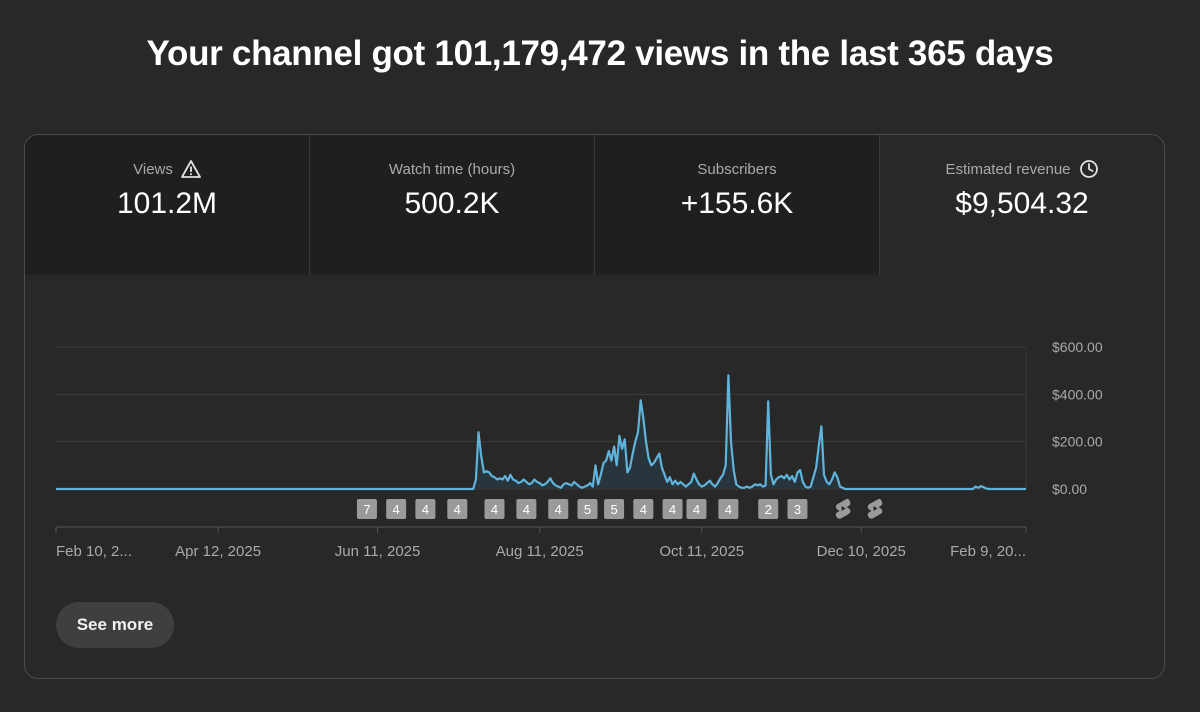 This screenshot has height=712, width=1200. What do you see at coordinates (190, 169) in the screenshot?
I see `warning-icon` at bounding box center [190, 169].